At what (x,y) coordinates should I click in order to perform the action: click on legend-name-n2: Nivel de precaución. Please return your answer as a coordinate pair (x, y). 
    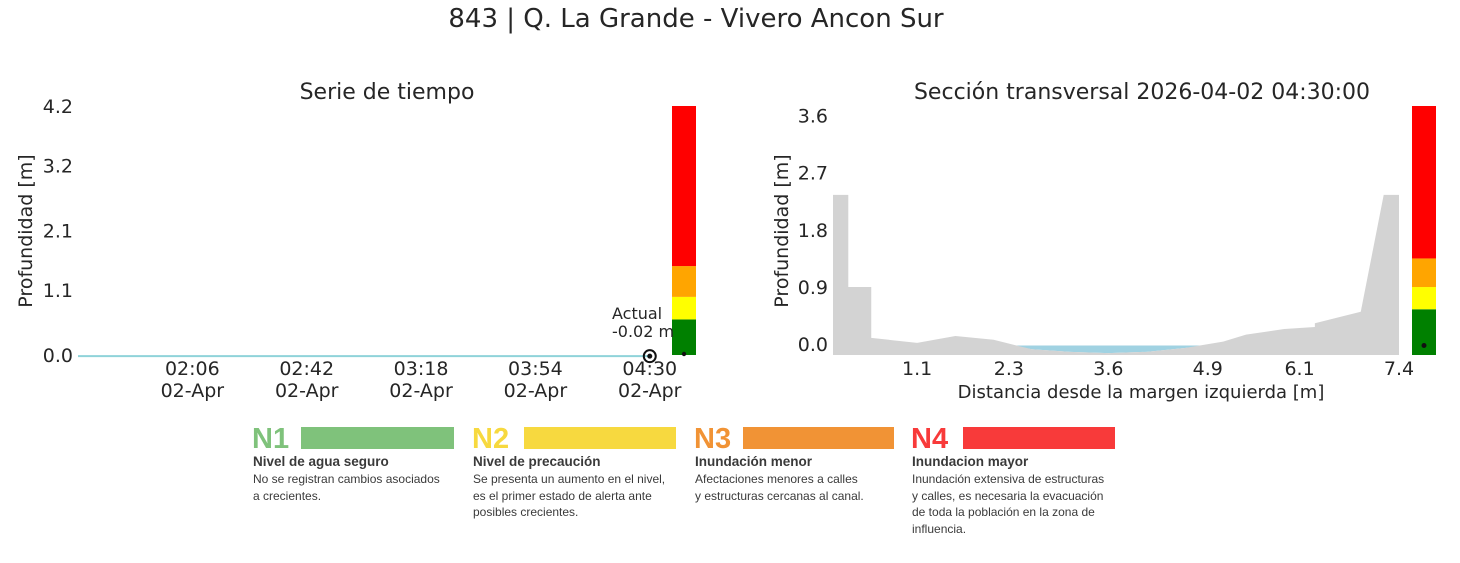
    Looking at the image, I should click on (537, 461).